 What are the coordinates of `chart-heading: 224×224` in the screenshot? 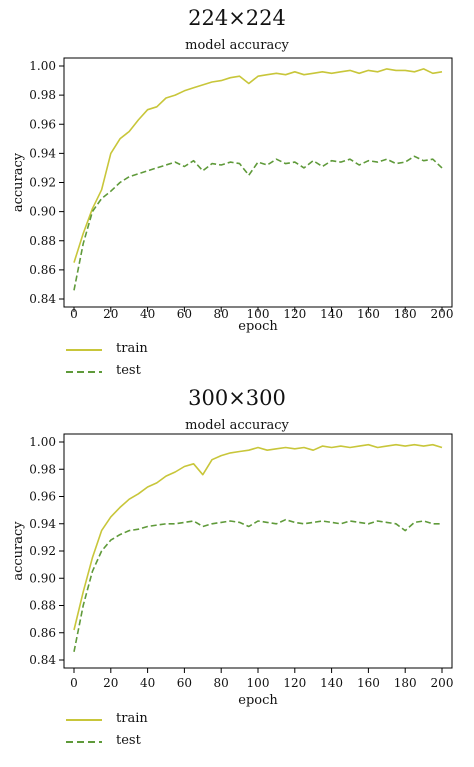 It's located at (237, 18).